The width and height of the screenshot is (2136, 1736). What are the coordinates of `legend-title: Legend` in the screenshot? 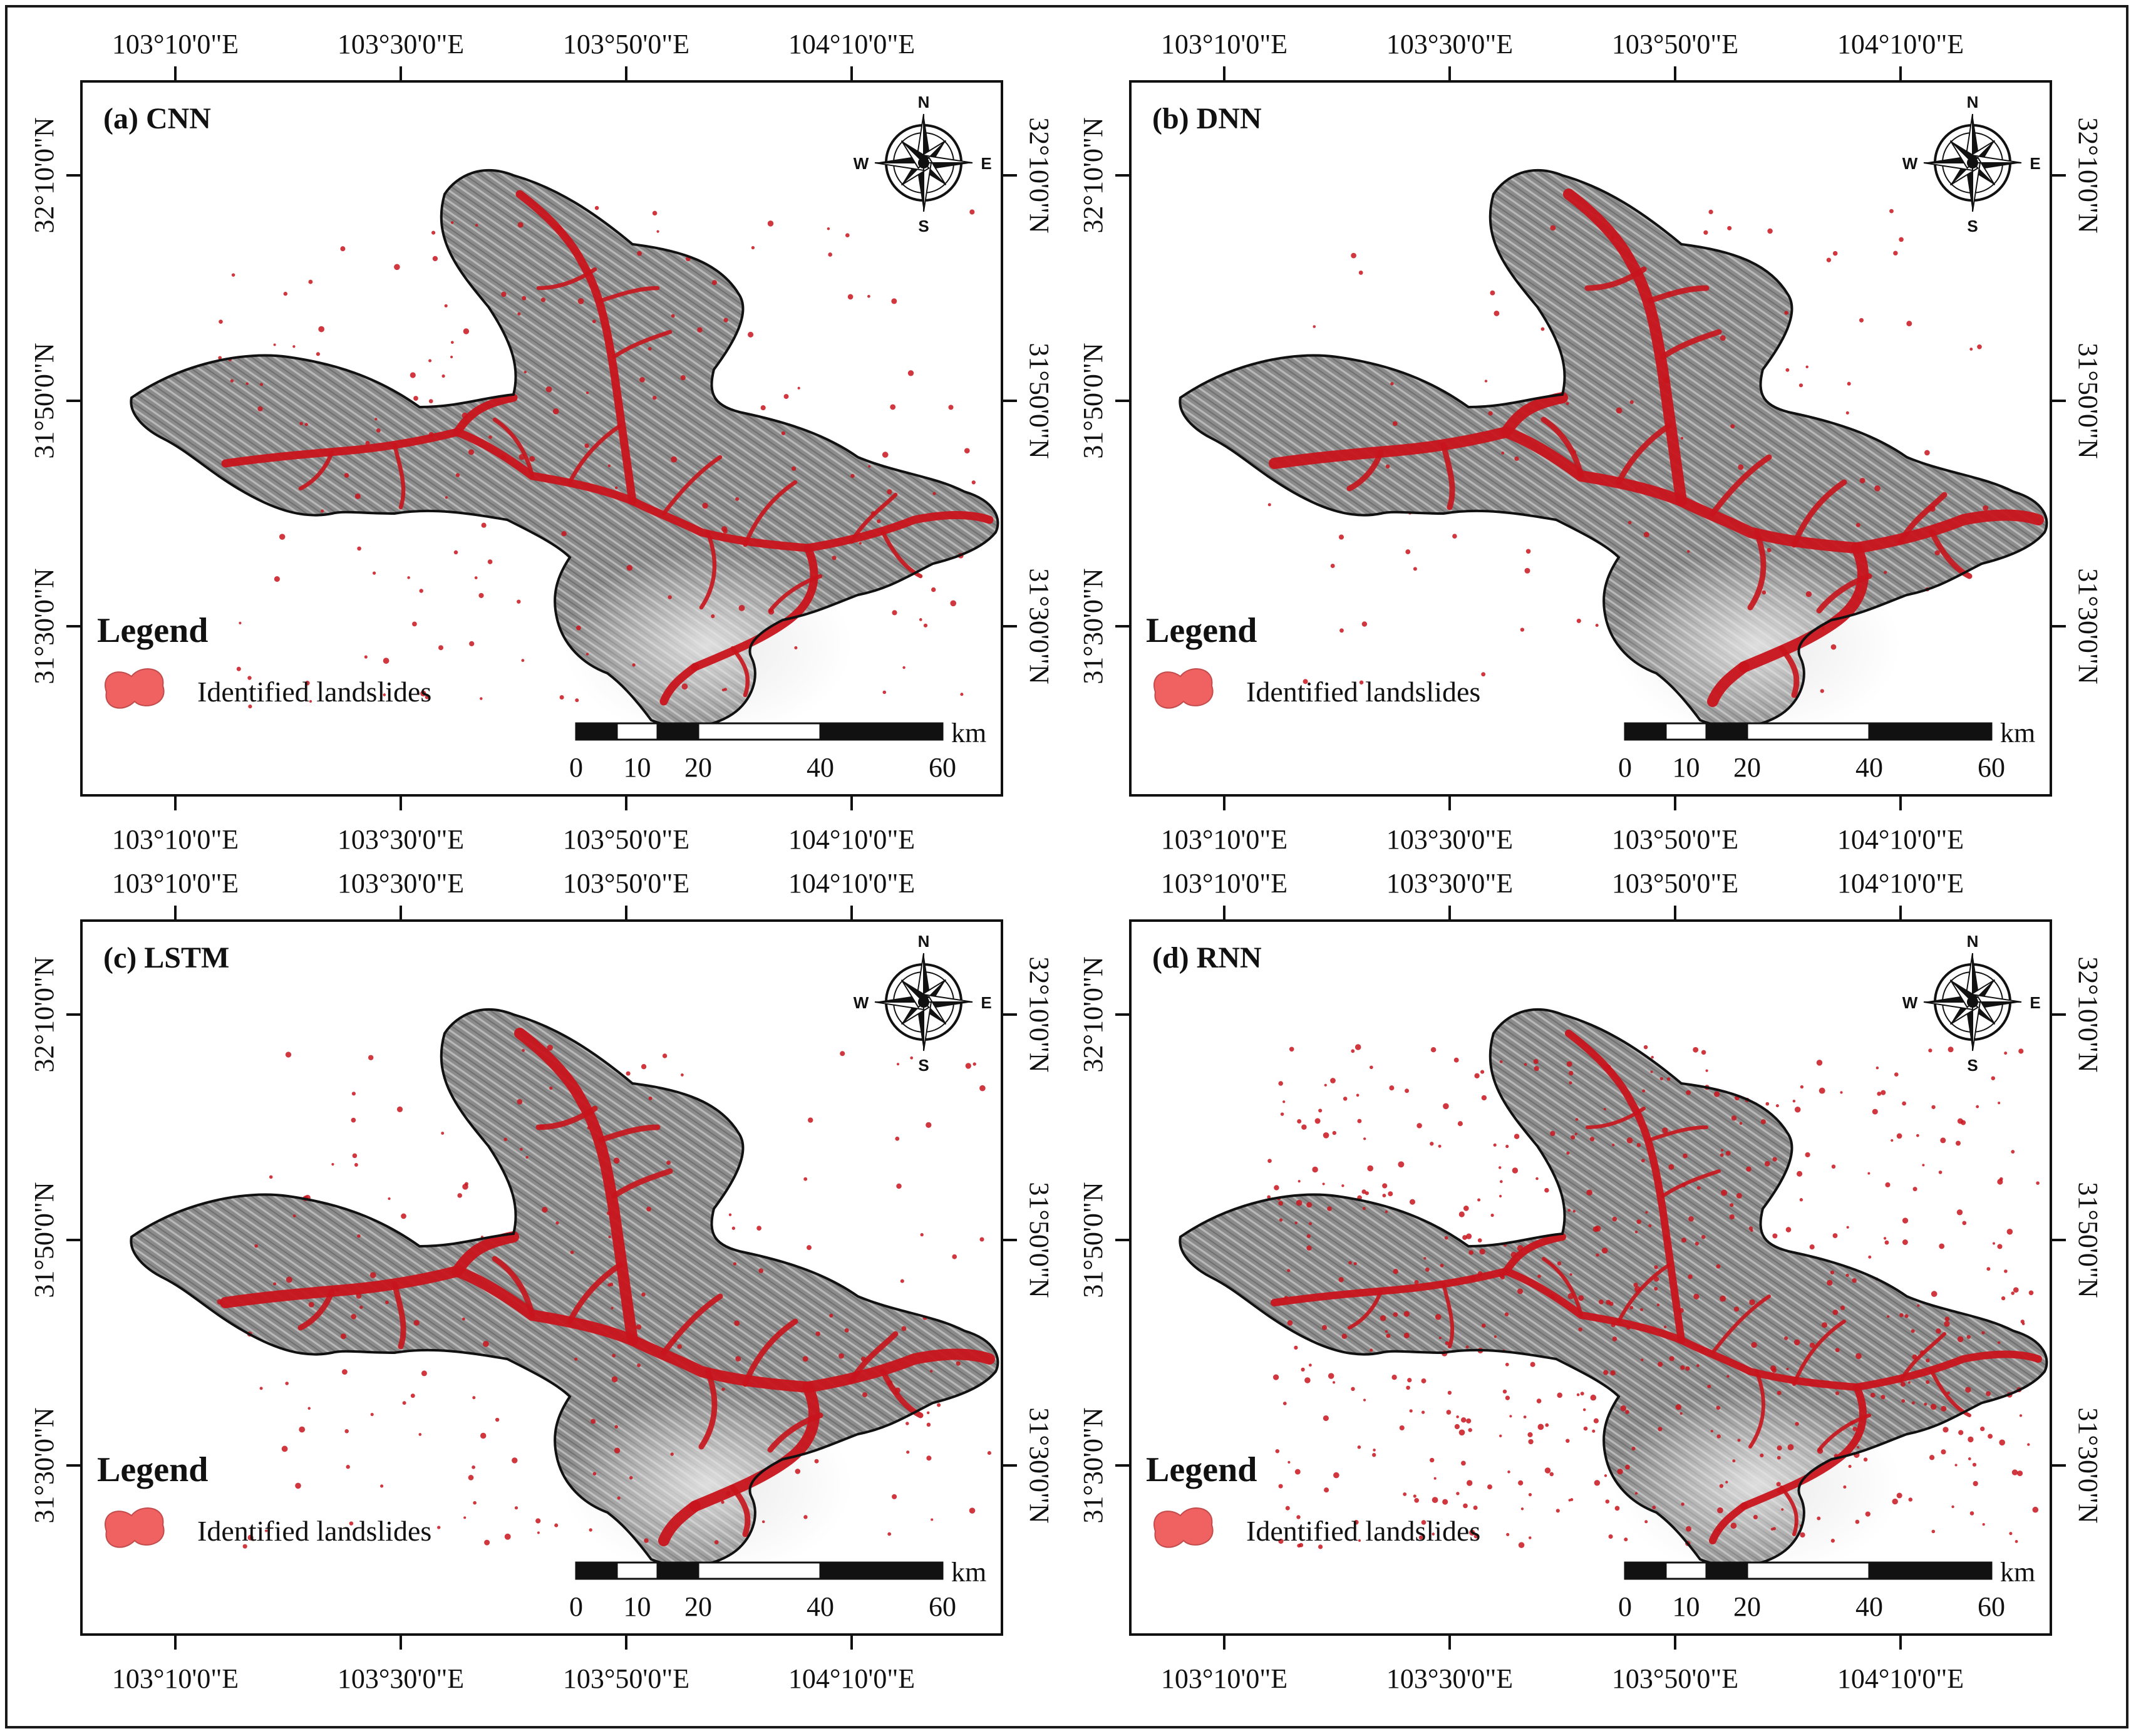 It's located at (1201, 1469).